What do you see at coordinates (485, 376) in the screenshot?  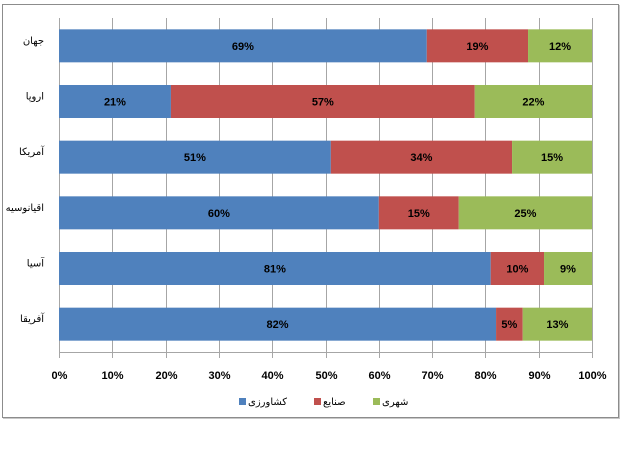 I see `x-tick-label: 80%` at bounding box center [485, 376].